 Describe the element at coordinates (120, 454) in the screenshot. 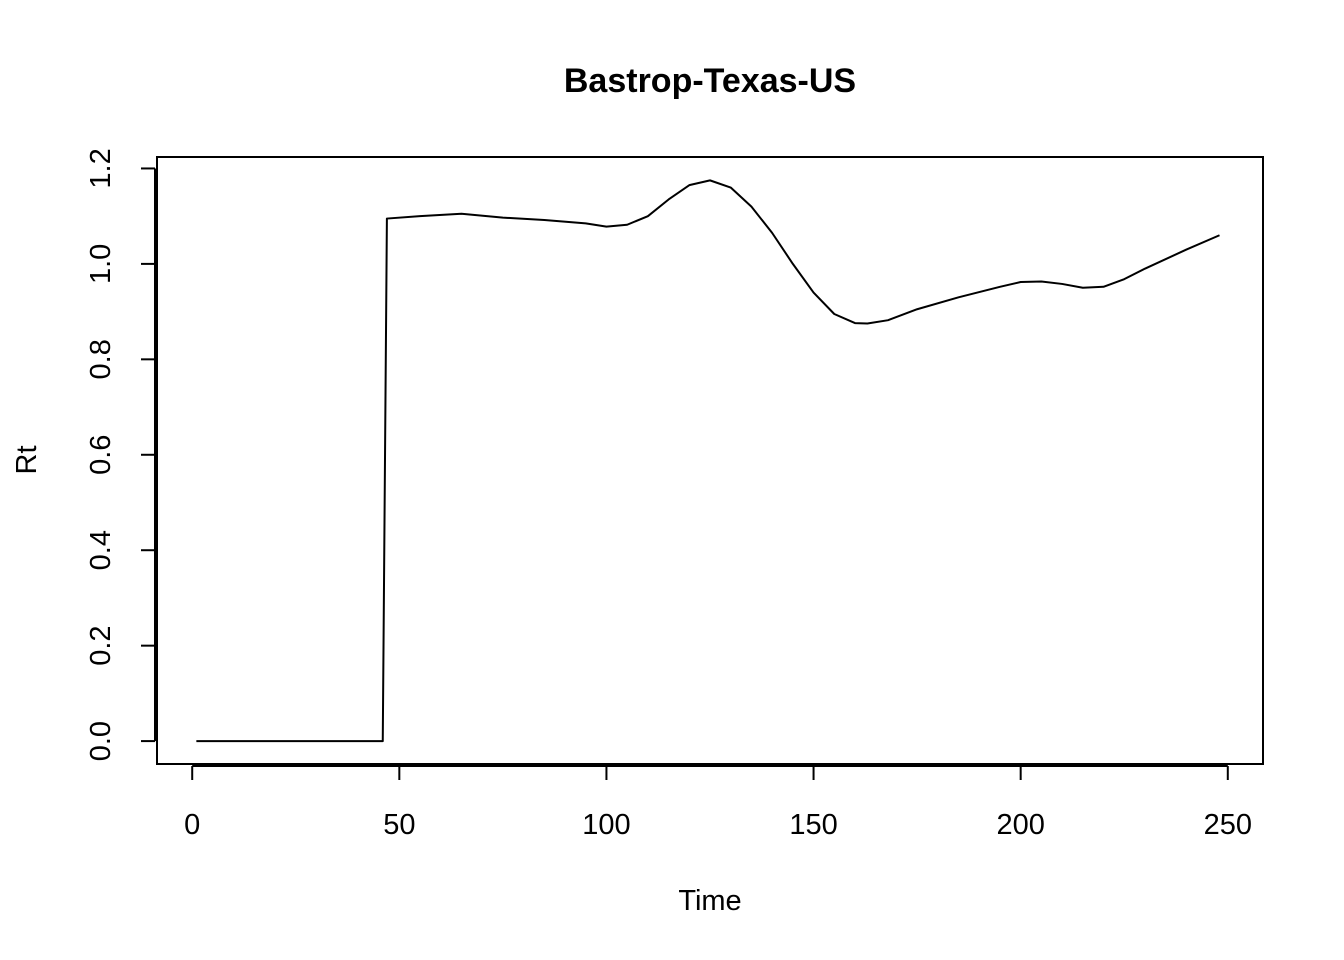

I see `y-axis: 0.0 0.2 0.4 0.6 0.8 1.0 1.2` at that location.